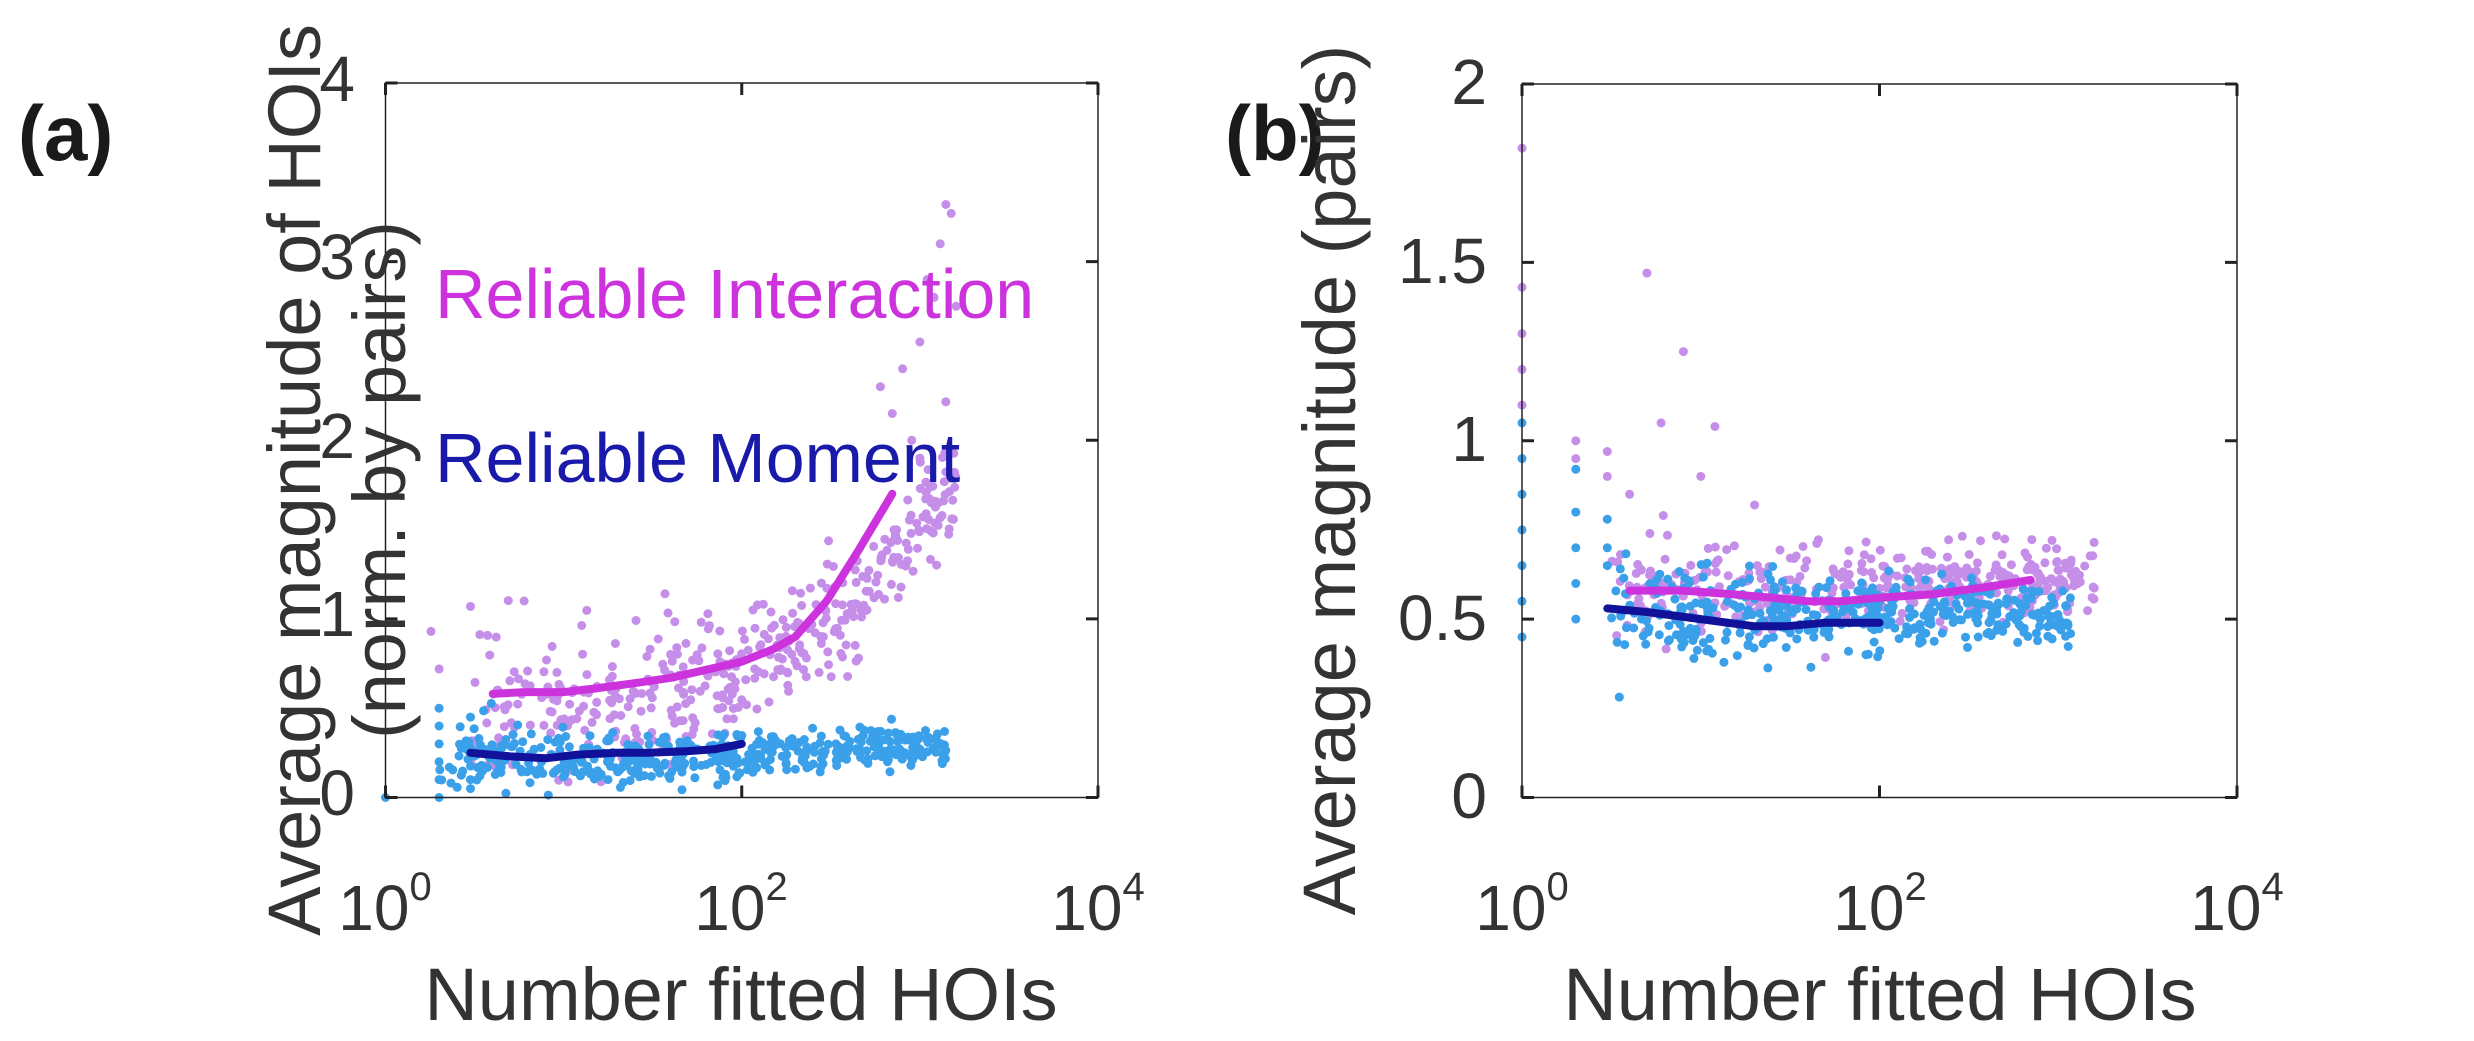  Describe the element at coordinates (337, 79) in the screenshot. I see `panel-a-ytick-label: 4` at that location.